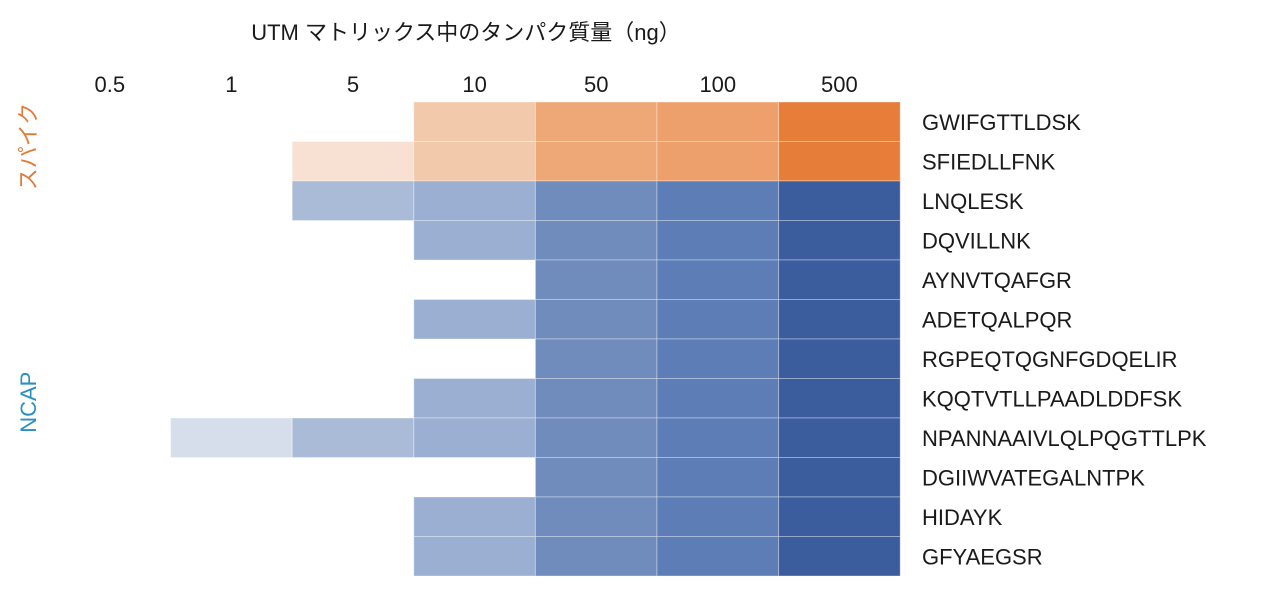  I want to click on row-label: GWIFGTTLDSK, so click(1001, 122).